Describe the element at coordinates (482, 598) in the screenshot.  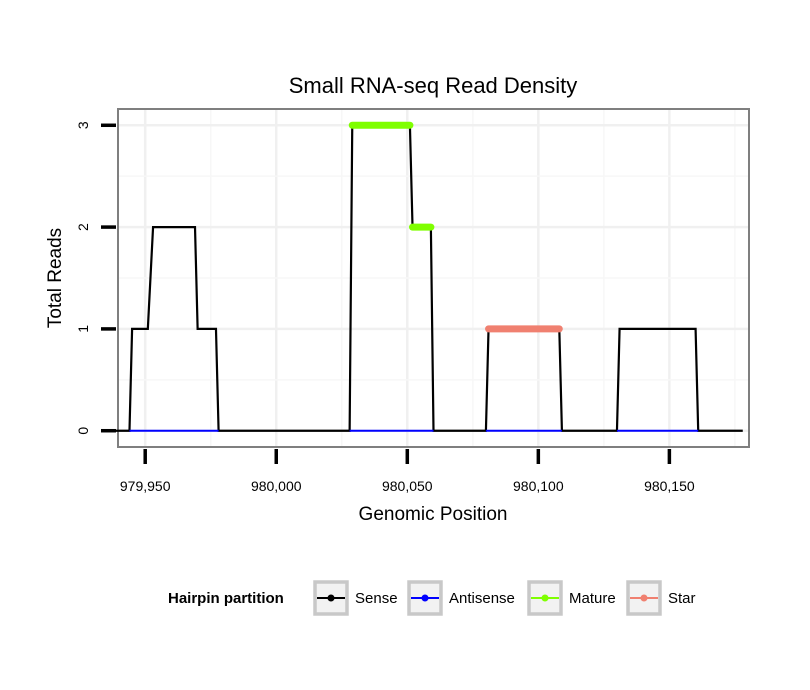
I see `legend-label: Antisense` at that location.